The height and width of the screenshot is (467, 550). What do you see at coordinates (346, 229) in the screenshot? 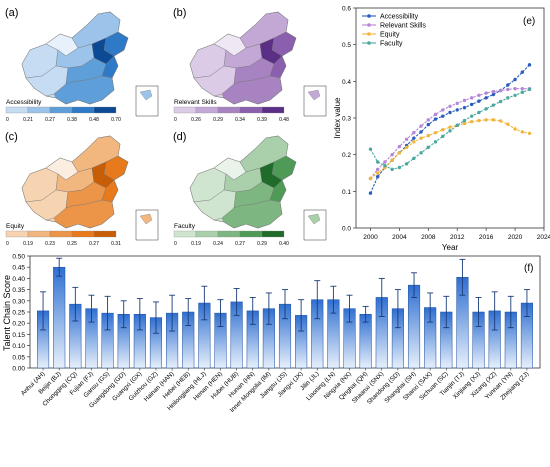
I see `y-tick-label: 0.0` at bounding box center [346, 229].